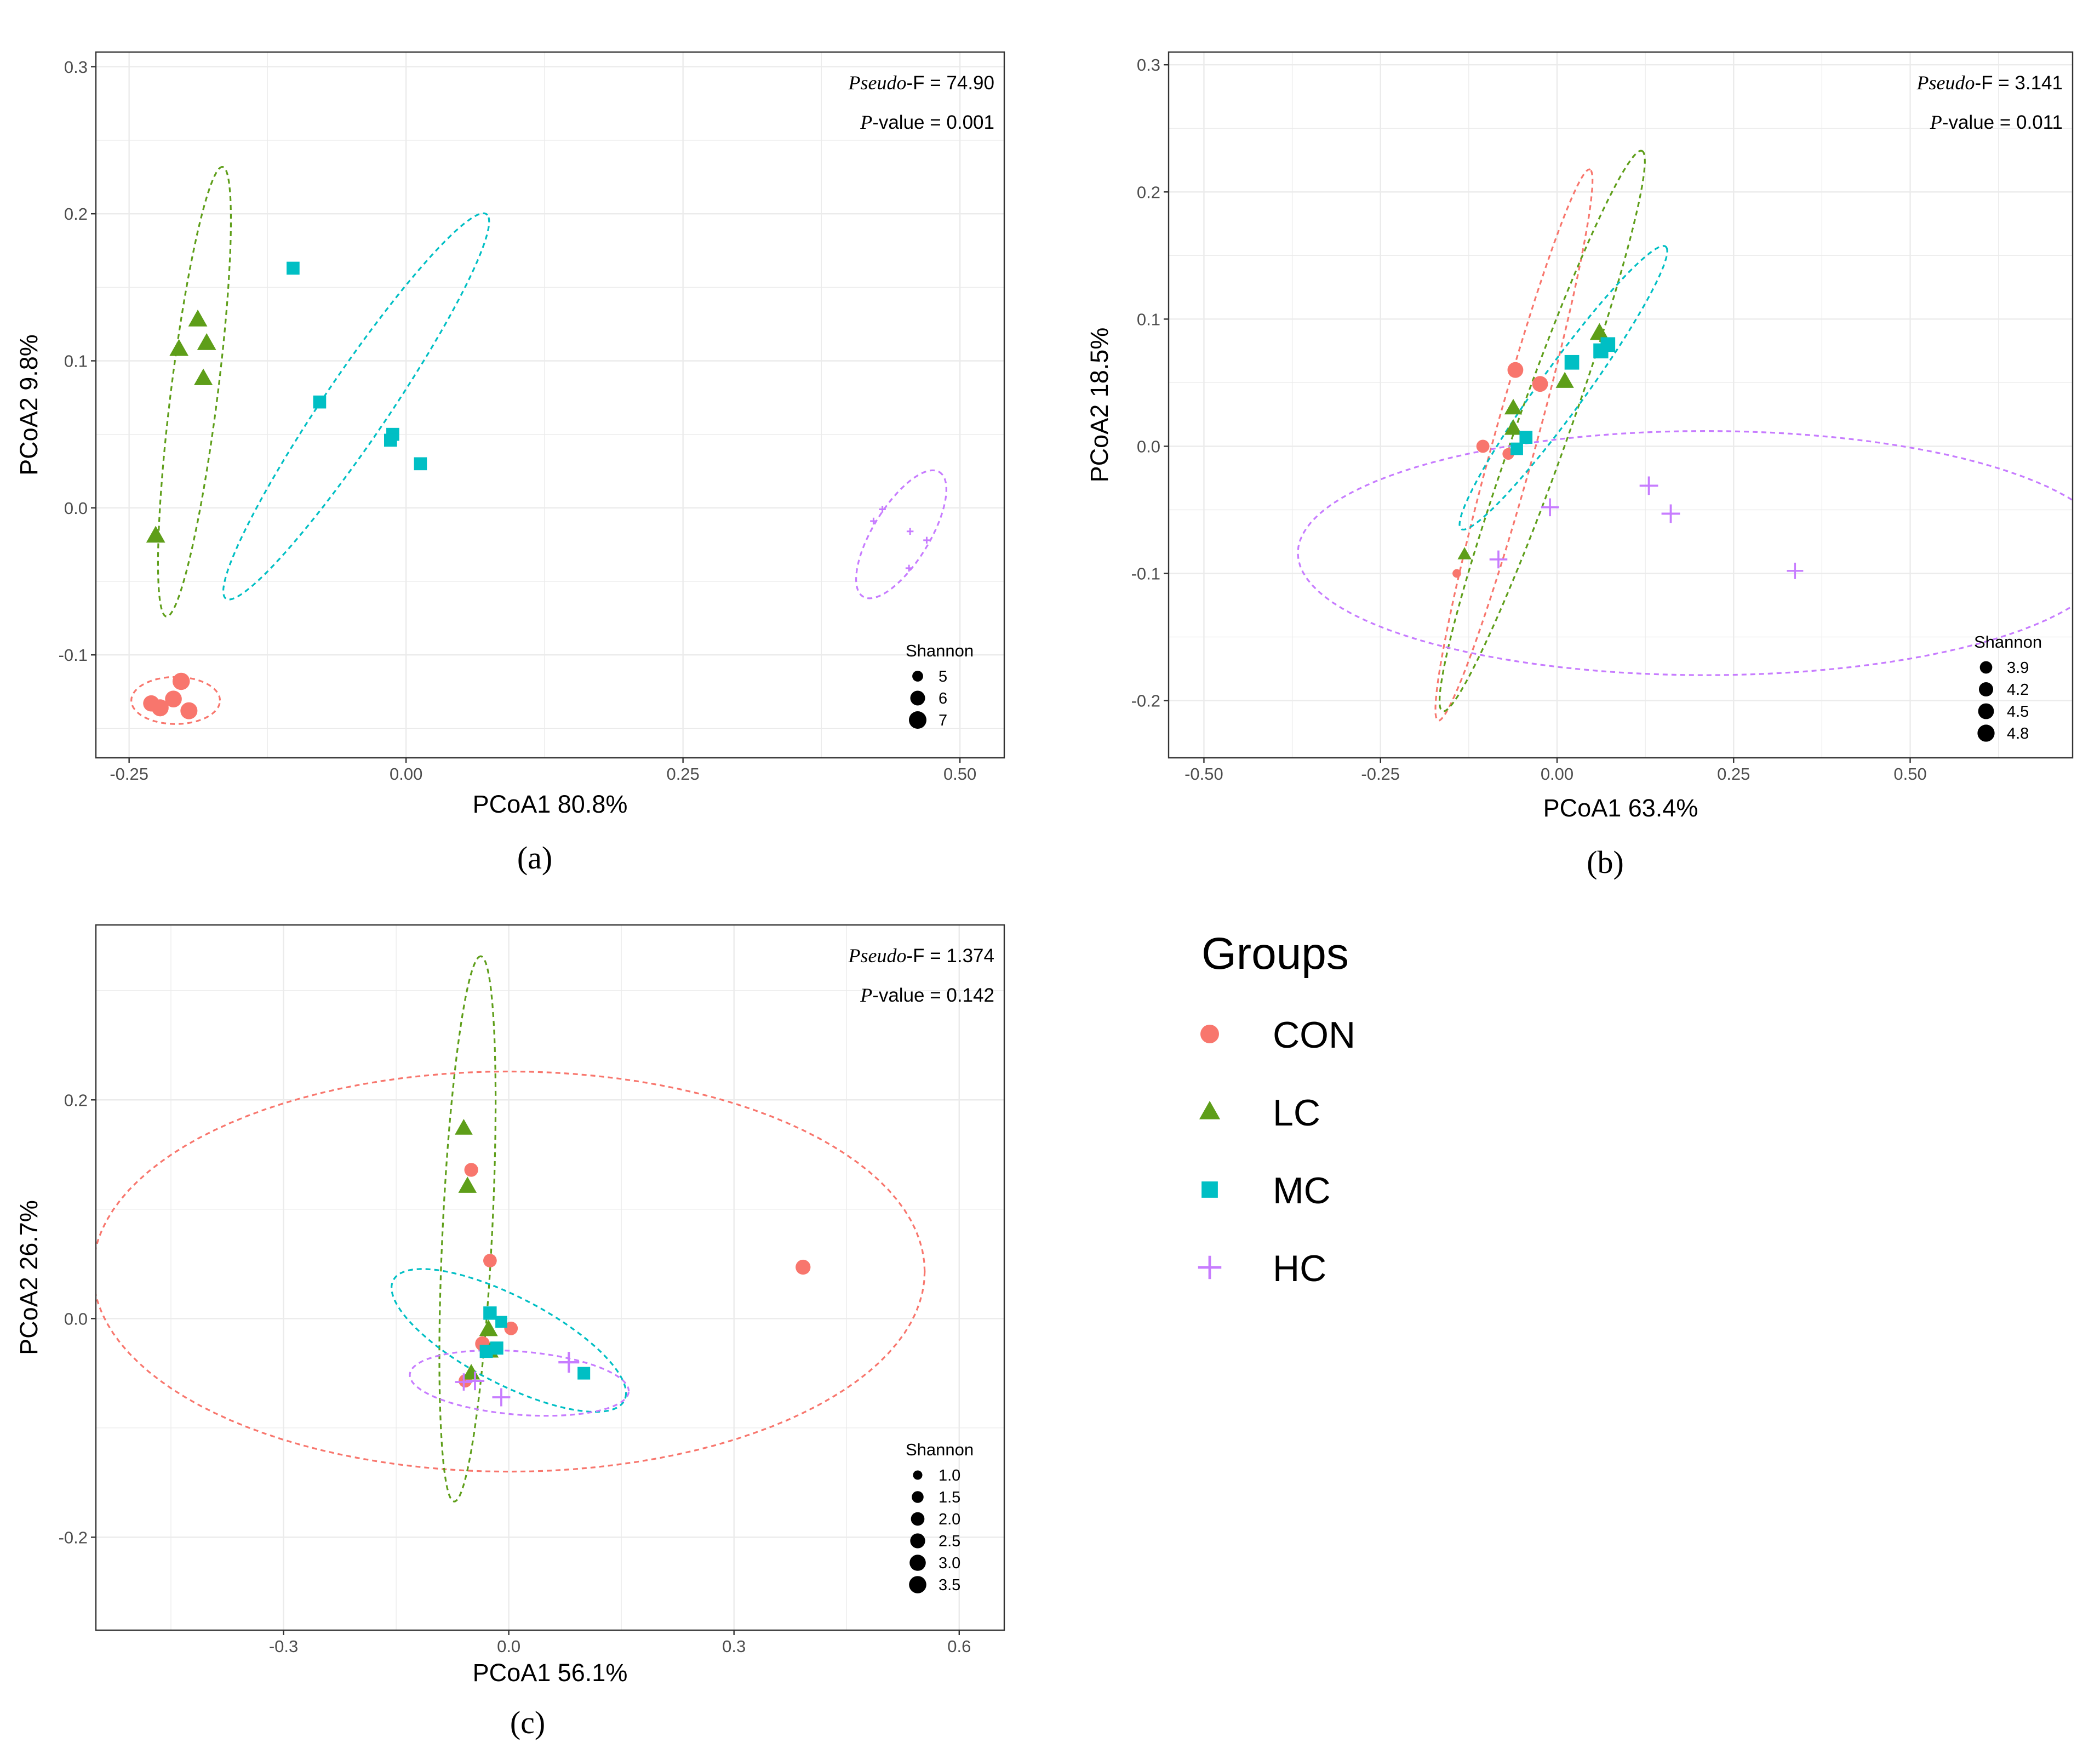  I want to click on size-legend-label: 3.9, so click(2018, 668).